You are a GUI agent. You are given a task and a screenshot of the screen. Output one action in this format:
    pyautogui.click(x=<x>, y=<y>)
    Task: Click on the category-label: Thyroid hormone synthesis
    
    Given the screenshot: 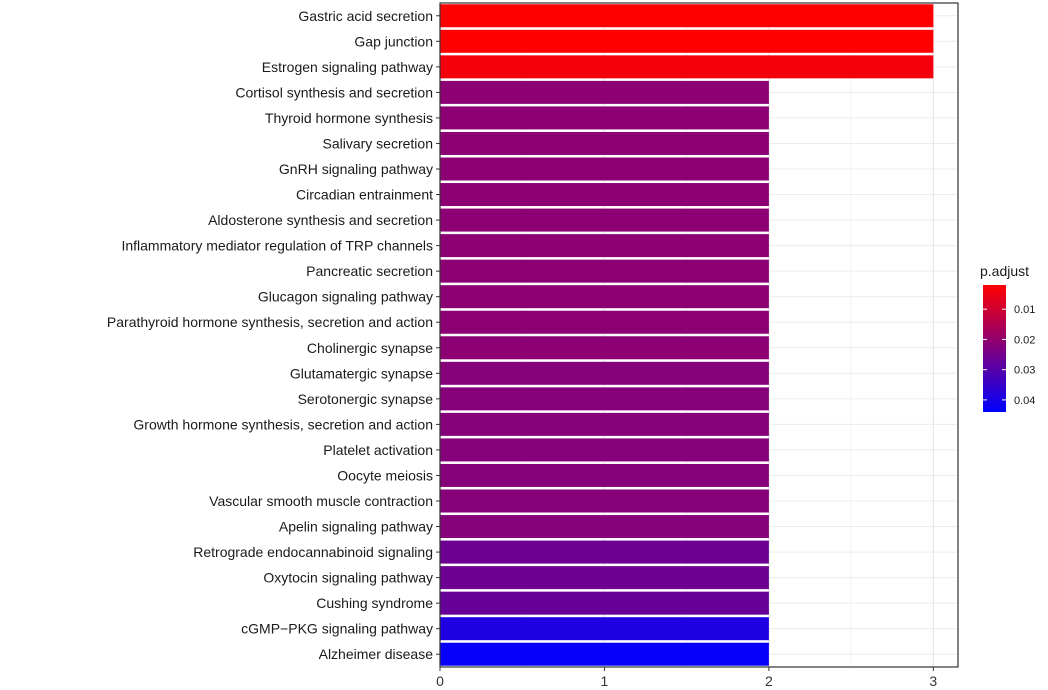 What is the action you would take?
    pyautogui.click(x=349, y=118)
    